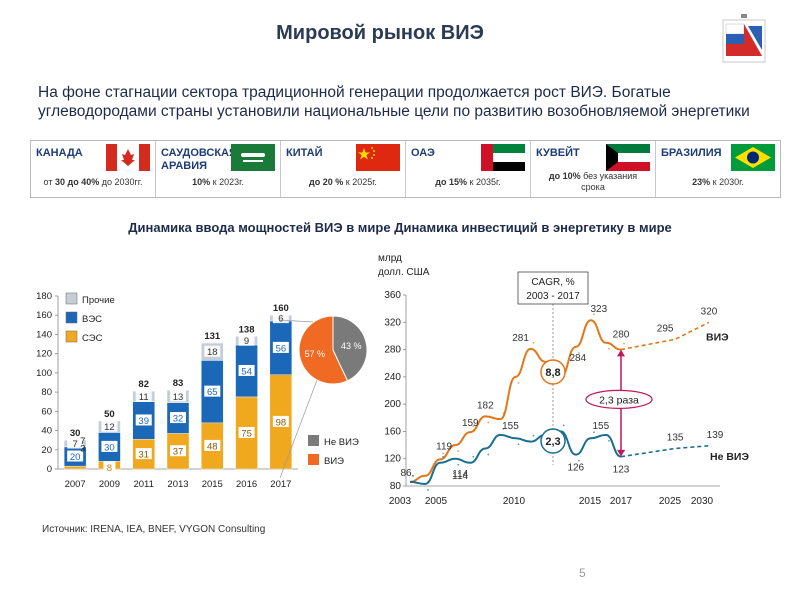  I want to click on side-label: 7, so click(82, 441).